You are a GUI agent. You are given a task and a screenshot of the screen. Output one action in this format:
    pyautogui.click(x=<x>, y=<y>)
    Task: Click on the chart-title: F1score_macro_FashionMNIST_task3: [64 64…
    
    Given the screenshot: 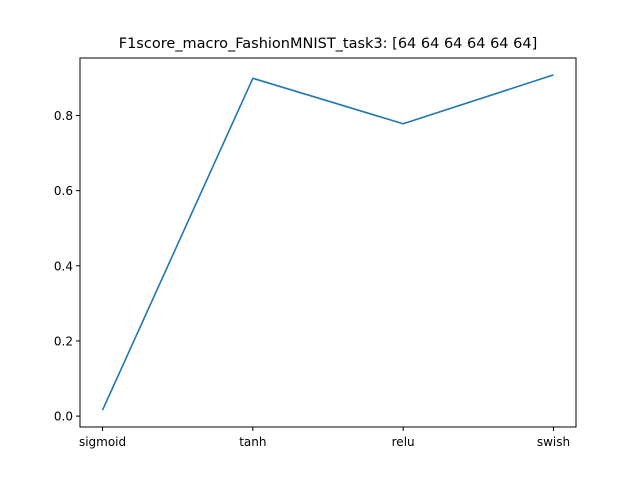 What is the action you would take?
    pyautogui.click(x=328, y=44)
    